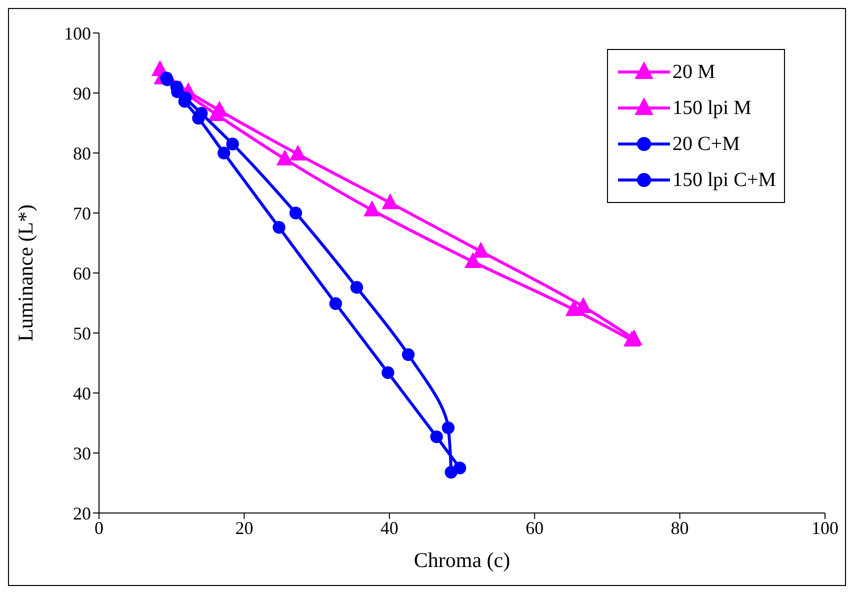 This screenshot has width=852, height=592. I want to click on x-tick-label: 40, so click(389, 528).